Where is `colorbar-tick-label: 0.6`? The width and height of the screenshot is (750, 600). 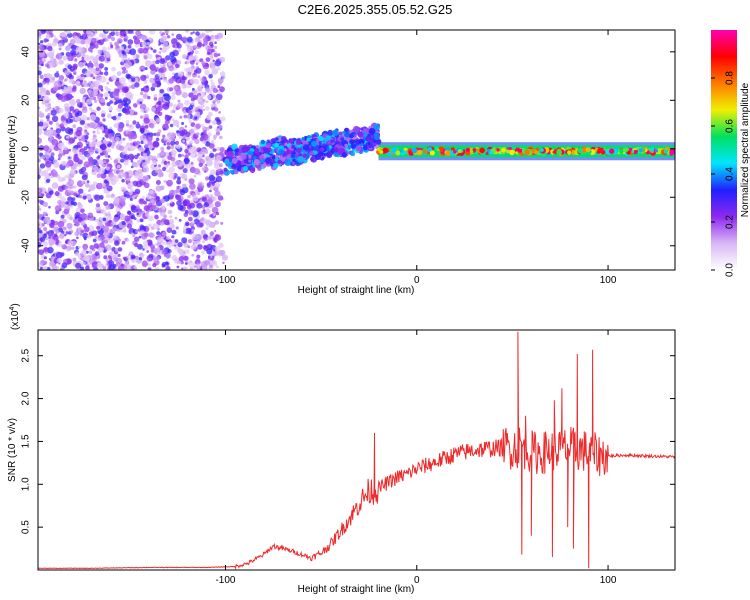
colorbar-tick-label: 0.6 is located at coordinates (730, 126).